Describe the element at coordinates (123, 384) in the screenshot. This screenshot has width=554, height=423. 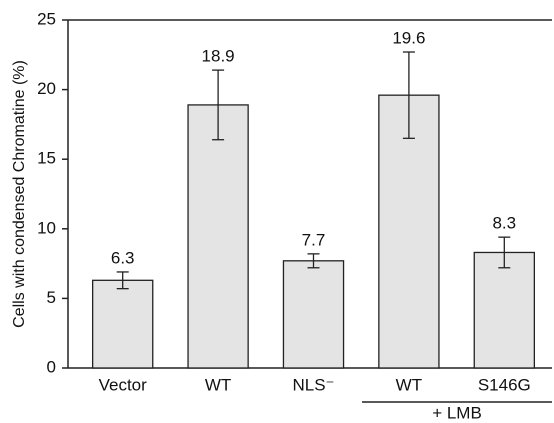
I see `x-tick-label: Vector` at that location.